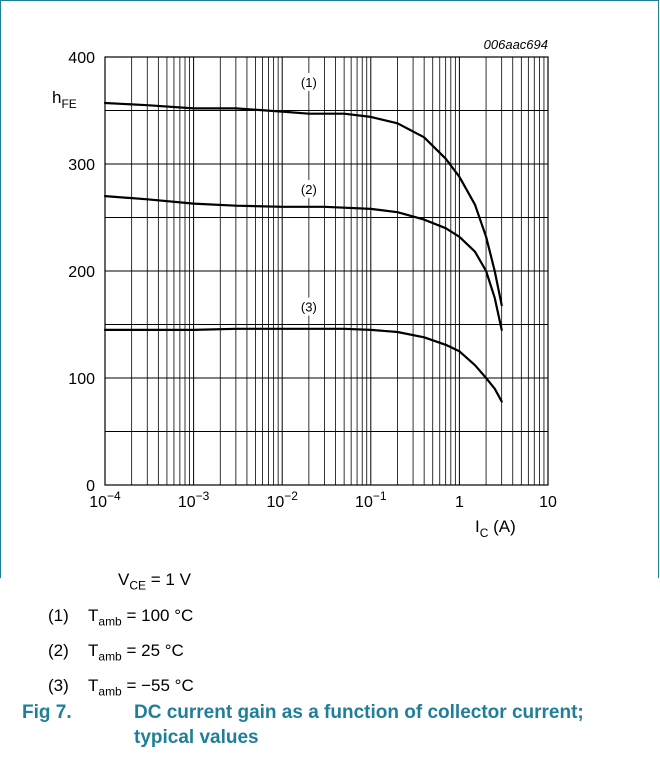 Image resolution: width=660 pixels, height=774 pixels. Describe the element at coordinates (116, 652) in the screenshot. I see `condition-2: (2) Tamb = 25 °C` at that location.